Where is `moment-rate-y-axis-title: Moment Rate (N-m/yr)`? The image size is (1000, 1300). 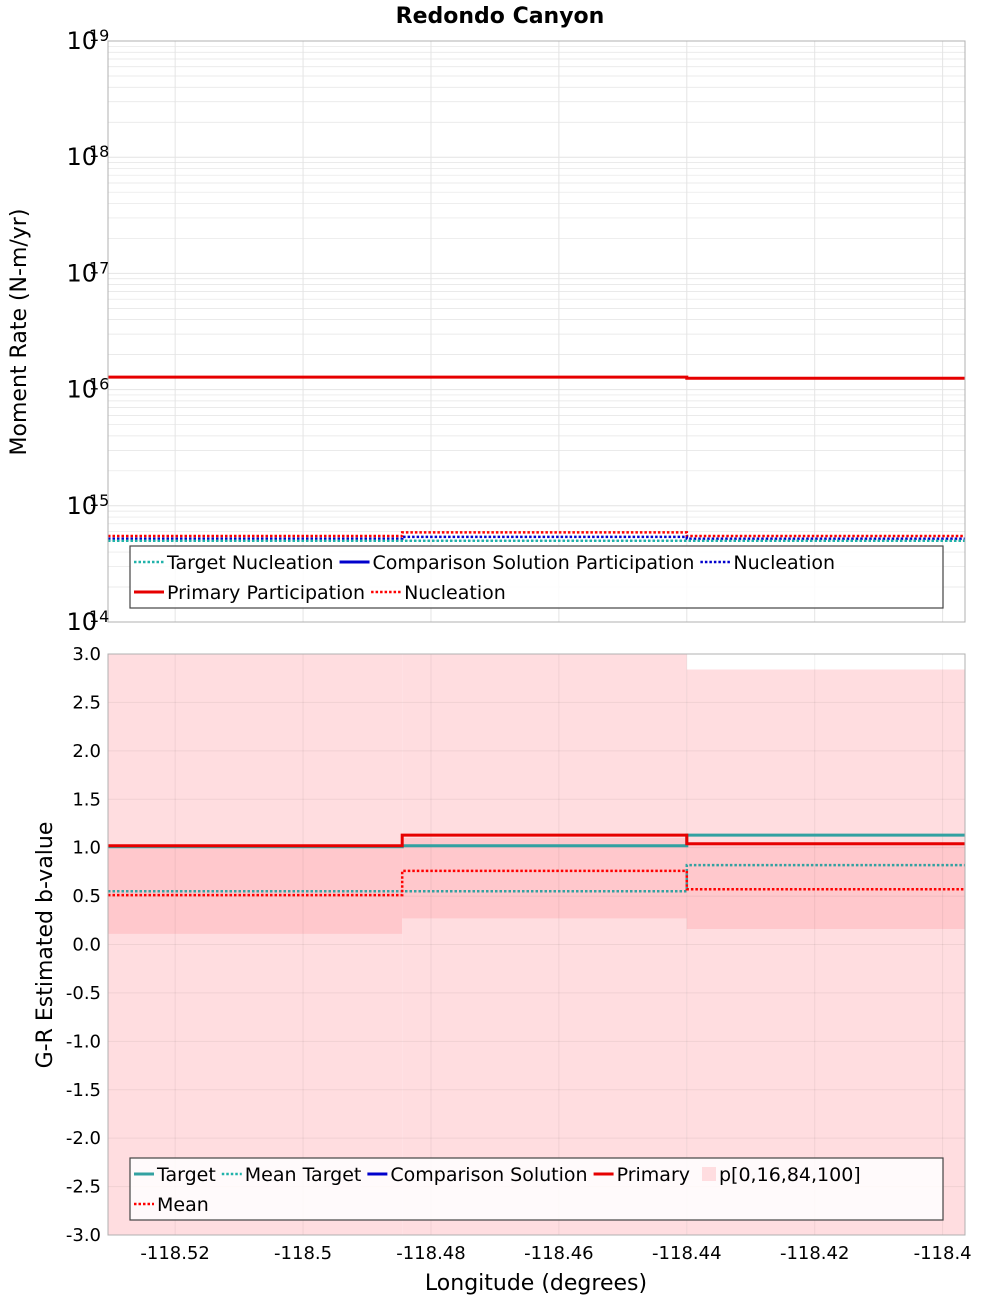 moment-rate-y-axis-title: Moment Rate (N-m/yr) is located at coordinates (19, 332).